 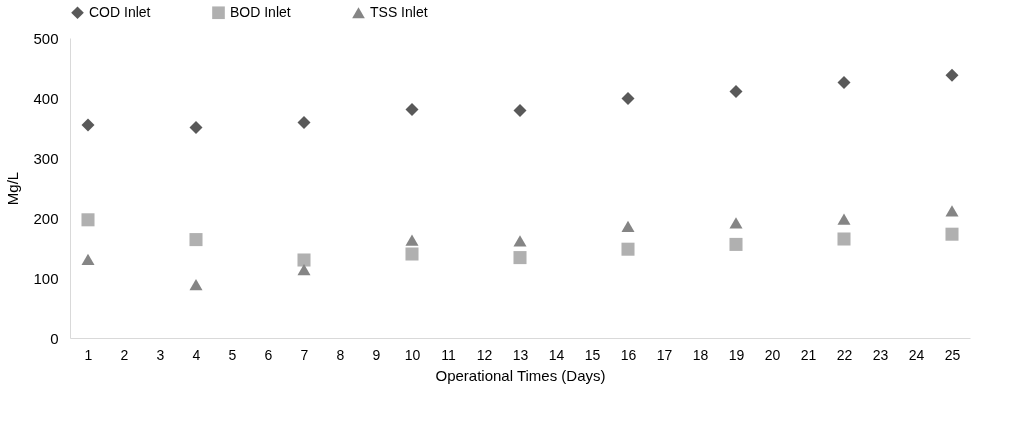 What do you see at coordinates (196, 354) in the screenshot?
I see `x-tick-label: 4` at bounding box center [196, 354].